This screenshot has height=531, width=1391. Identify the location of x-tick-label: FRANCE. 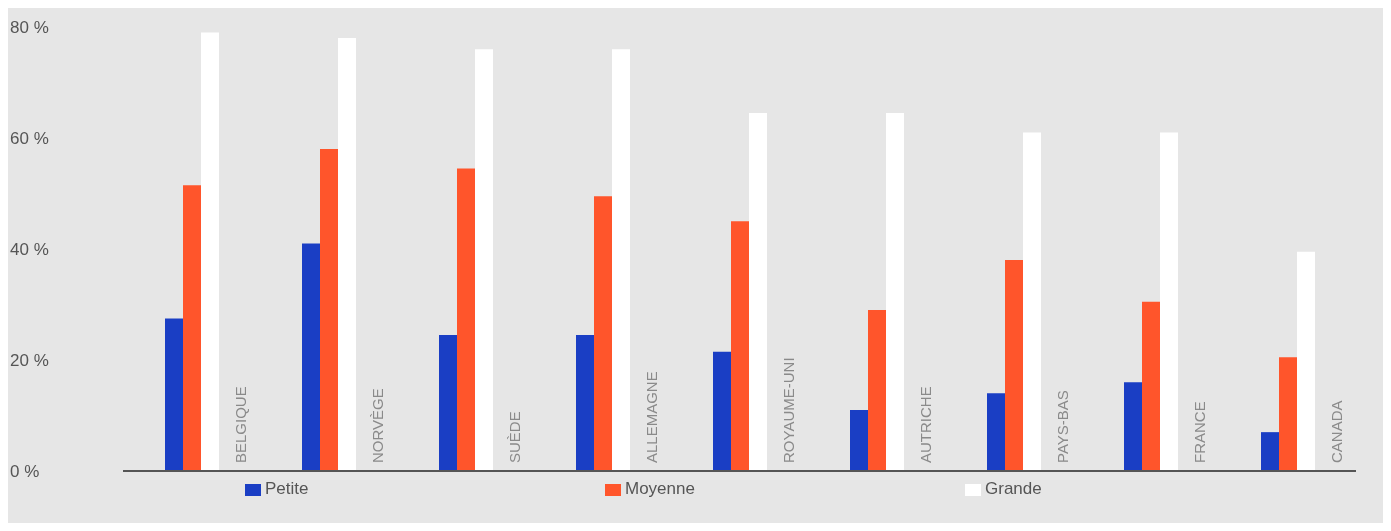
(1199, 432).